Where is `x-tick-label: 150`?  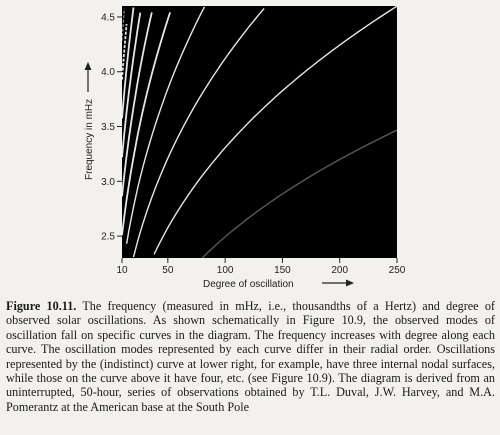 x-tick-label: 150 is located at coordinates (282, 270).